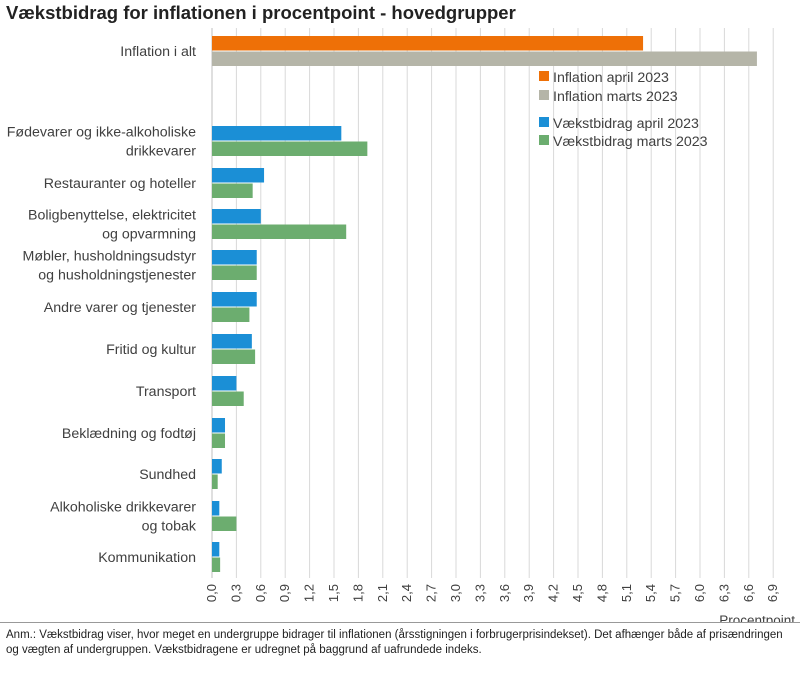 The width and height of the screenshot is (800, 676). I want to click on x-tick-label: 2,4, so click(406, 593).